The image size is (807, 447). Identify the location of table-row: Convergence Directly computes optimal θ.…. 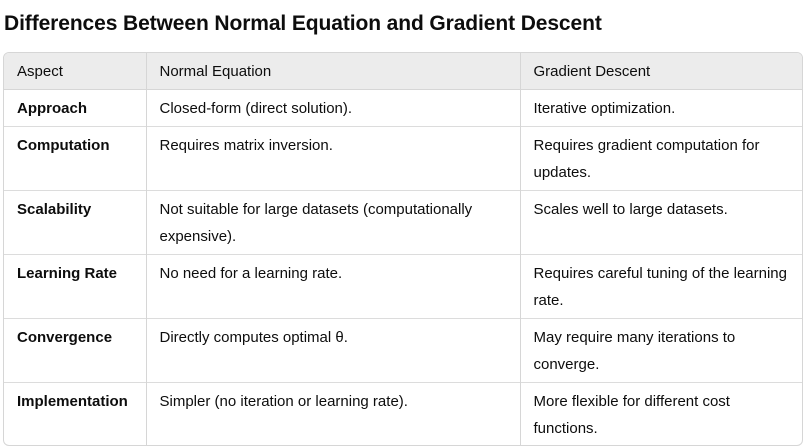
(403, 349).